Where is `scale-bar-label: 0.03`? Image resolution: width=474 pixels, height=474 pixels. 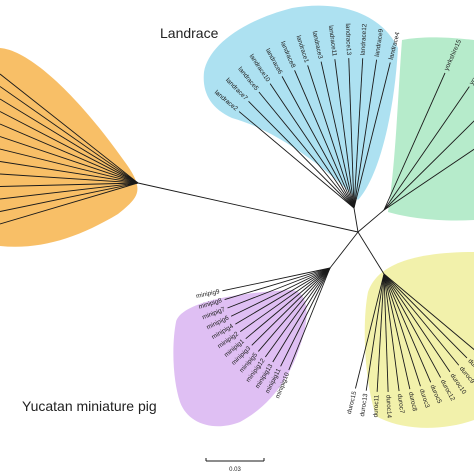
scale-bar-label: 0.03 is located at coordinates (235, 470).